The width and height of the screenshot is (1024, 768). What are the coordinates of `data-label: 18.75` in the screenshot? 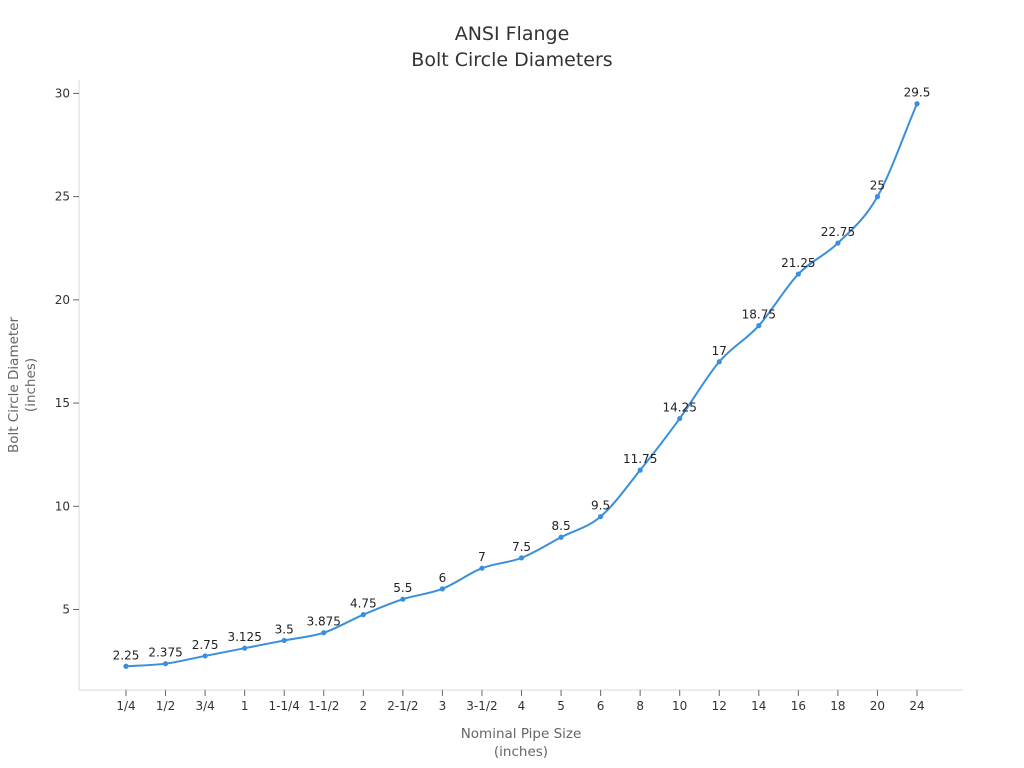 It's located at (759, 315).